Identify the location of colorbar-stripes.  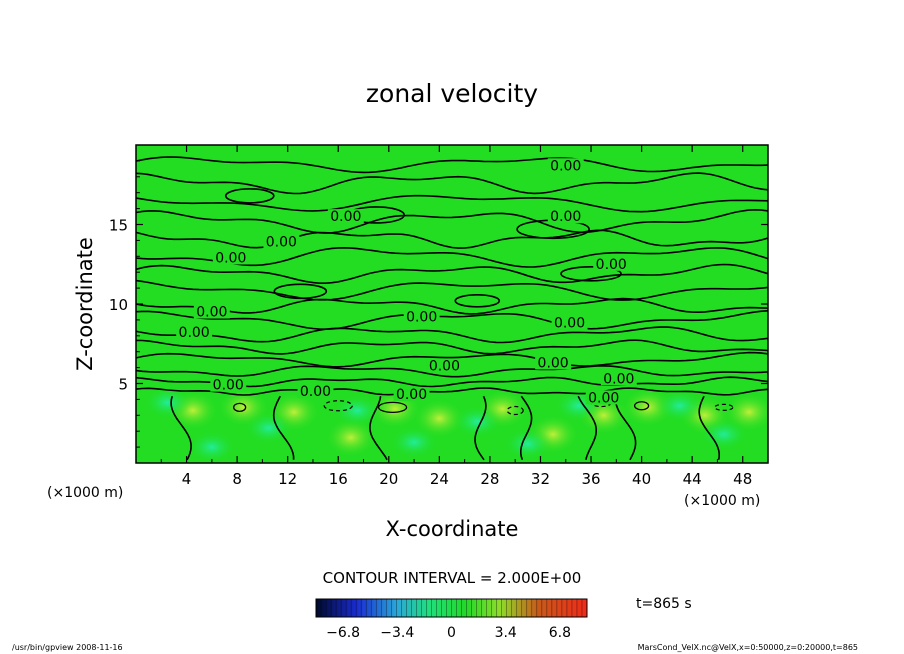
(451, 608).